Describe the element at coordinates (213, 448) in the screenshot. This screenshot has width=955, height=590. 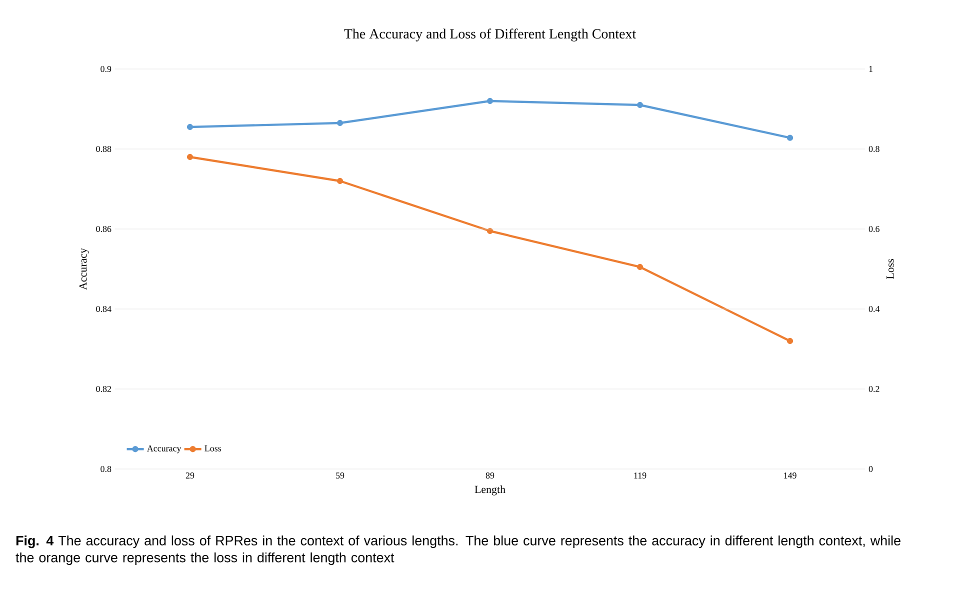
I see `legend-label: Loss` at that location.